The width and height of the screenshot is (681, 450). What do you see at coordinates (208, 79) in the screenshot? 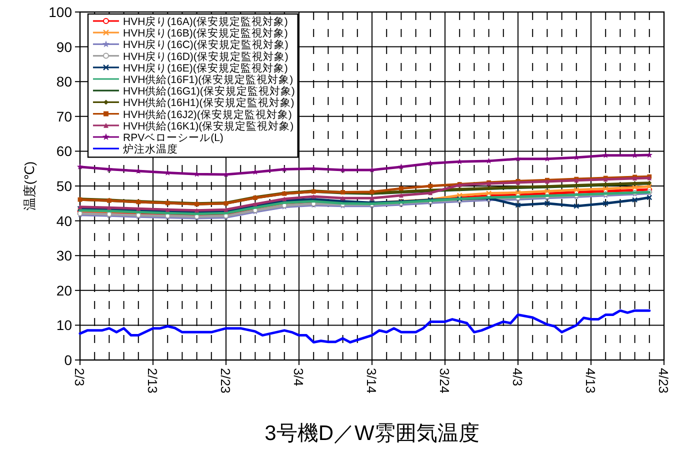
I see `legend-label: HVH供給(16F1)(保安規定監視対象)` at bounding box center [208, 79].